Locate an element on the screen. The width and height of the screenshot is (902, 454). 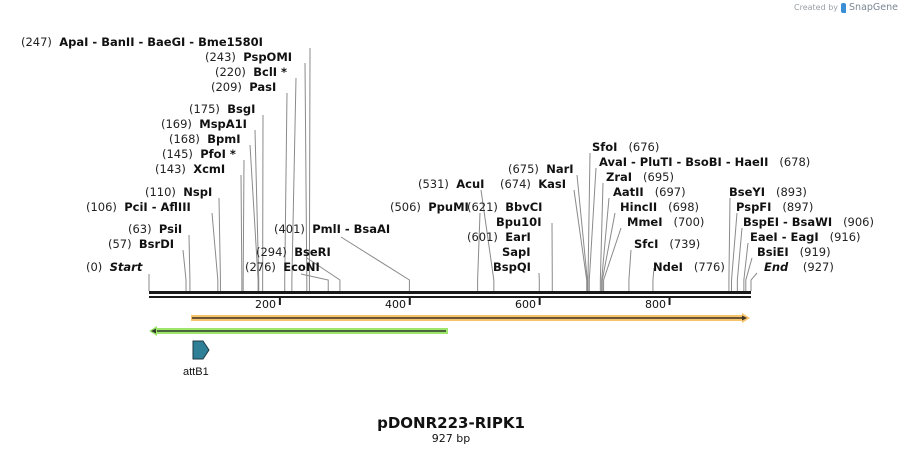
map-length: 927 bp is located at coordinates (451, 438).